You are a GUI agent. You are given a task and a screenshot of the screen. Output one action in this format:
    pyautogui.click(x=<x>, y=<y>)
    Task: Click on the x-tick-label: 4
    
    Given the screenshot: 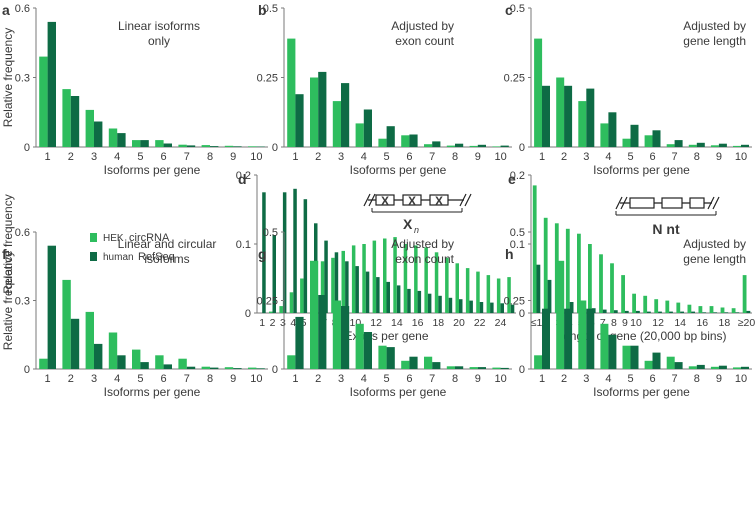 What is the action you would take?
    pyautogui.click(x=608, y=379)
    